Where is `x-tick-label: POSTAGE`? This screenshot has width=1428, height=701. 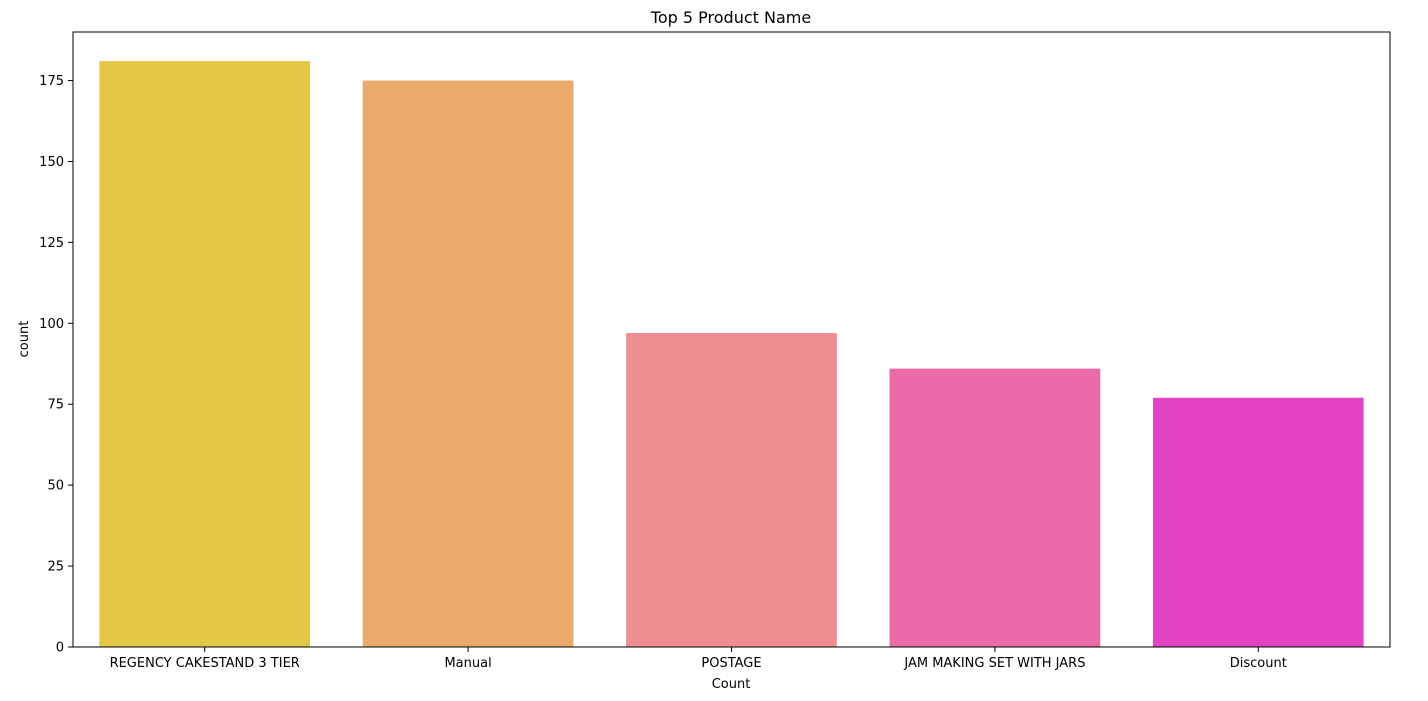 x-tick-label: POSTAGE is located at coordinates (731, 663).